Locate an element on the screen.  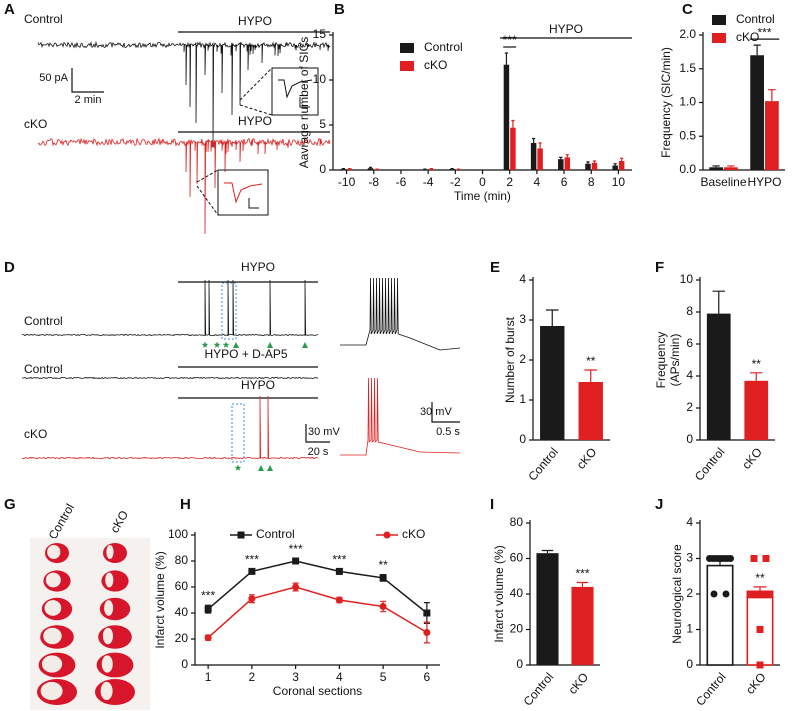
legend-swatch is located at coordinates (407, 48).